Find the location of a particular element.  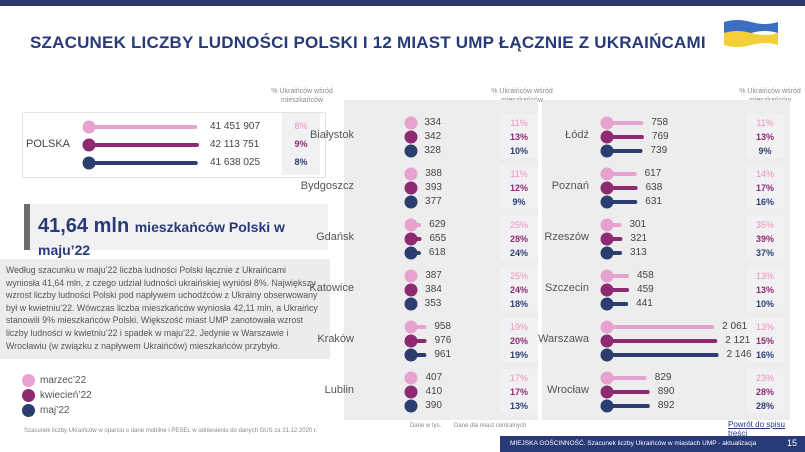

poland-pct-marzec: 8% is located at coordinates (301, 126).